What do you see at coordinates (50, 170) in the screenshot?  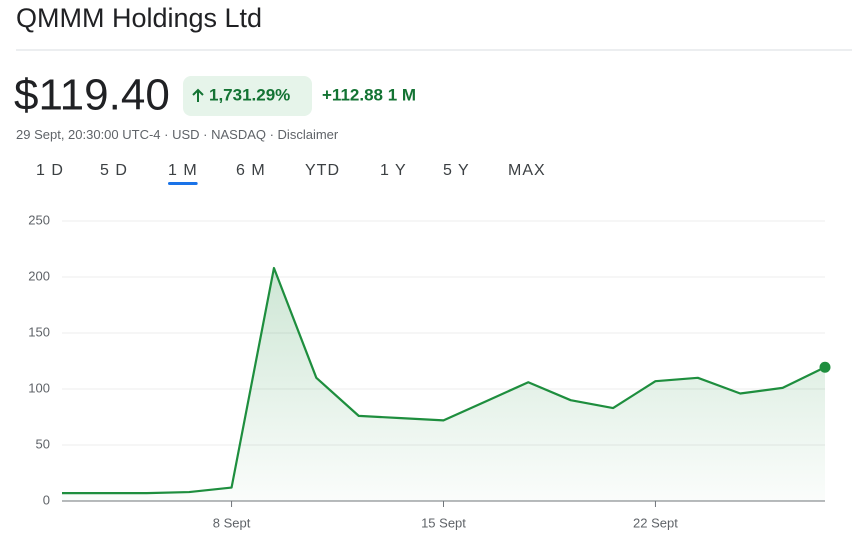 I see `range-tab: 1 D` at bounding box center [50, 170].